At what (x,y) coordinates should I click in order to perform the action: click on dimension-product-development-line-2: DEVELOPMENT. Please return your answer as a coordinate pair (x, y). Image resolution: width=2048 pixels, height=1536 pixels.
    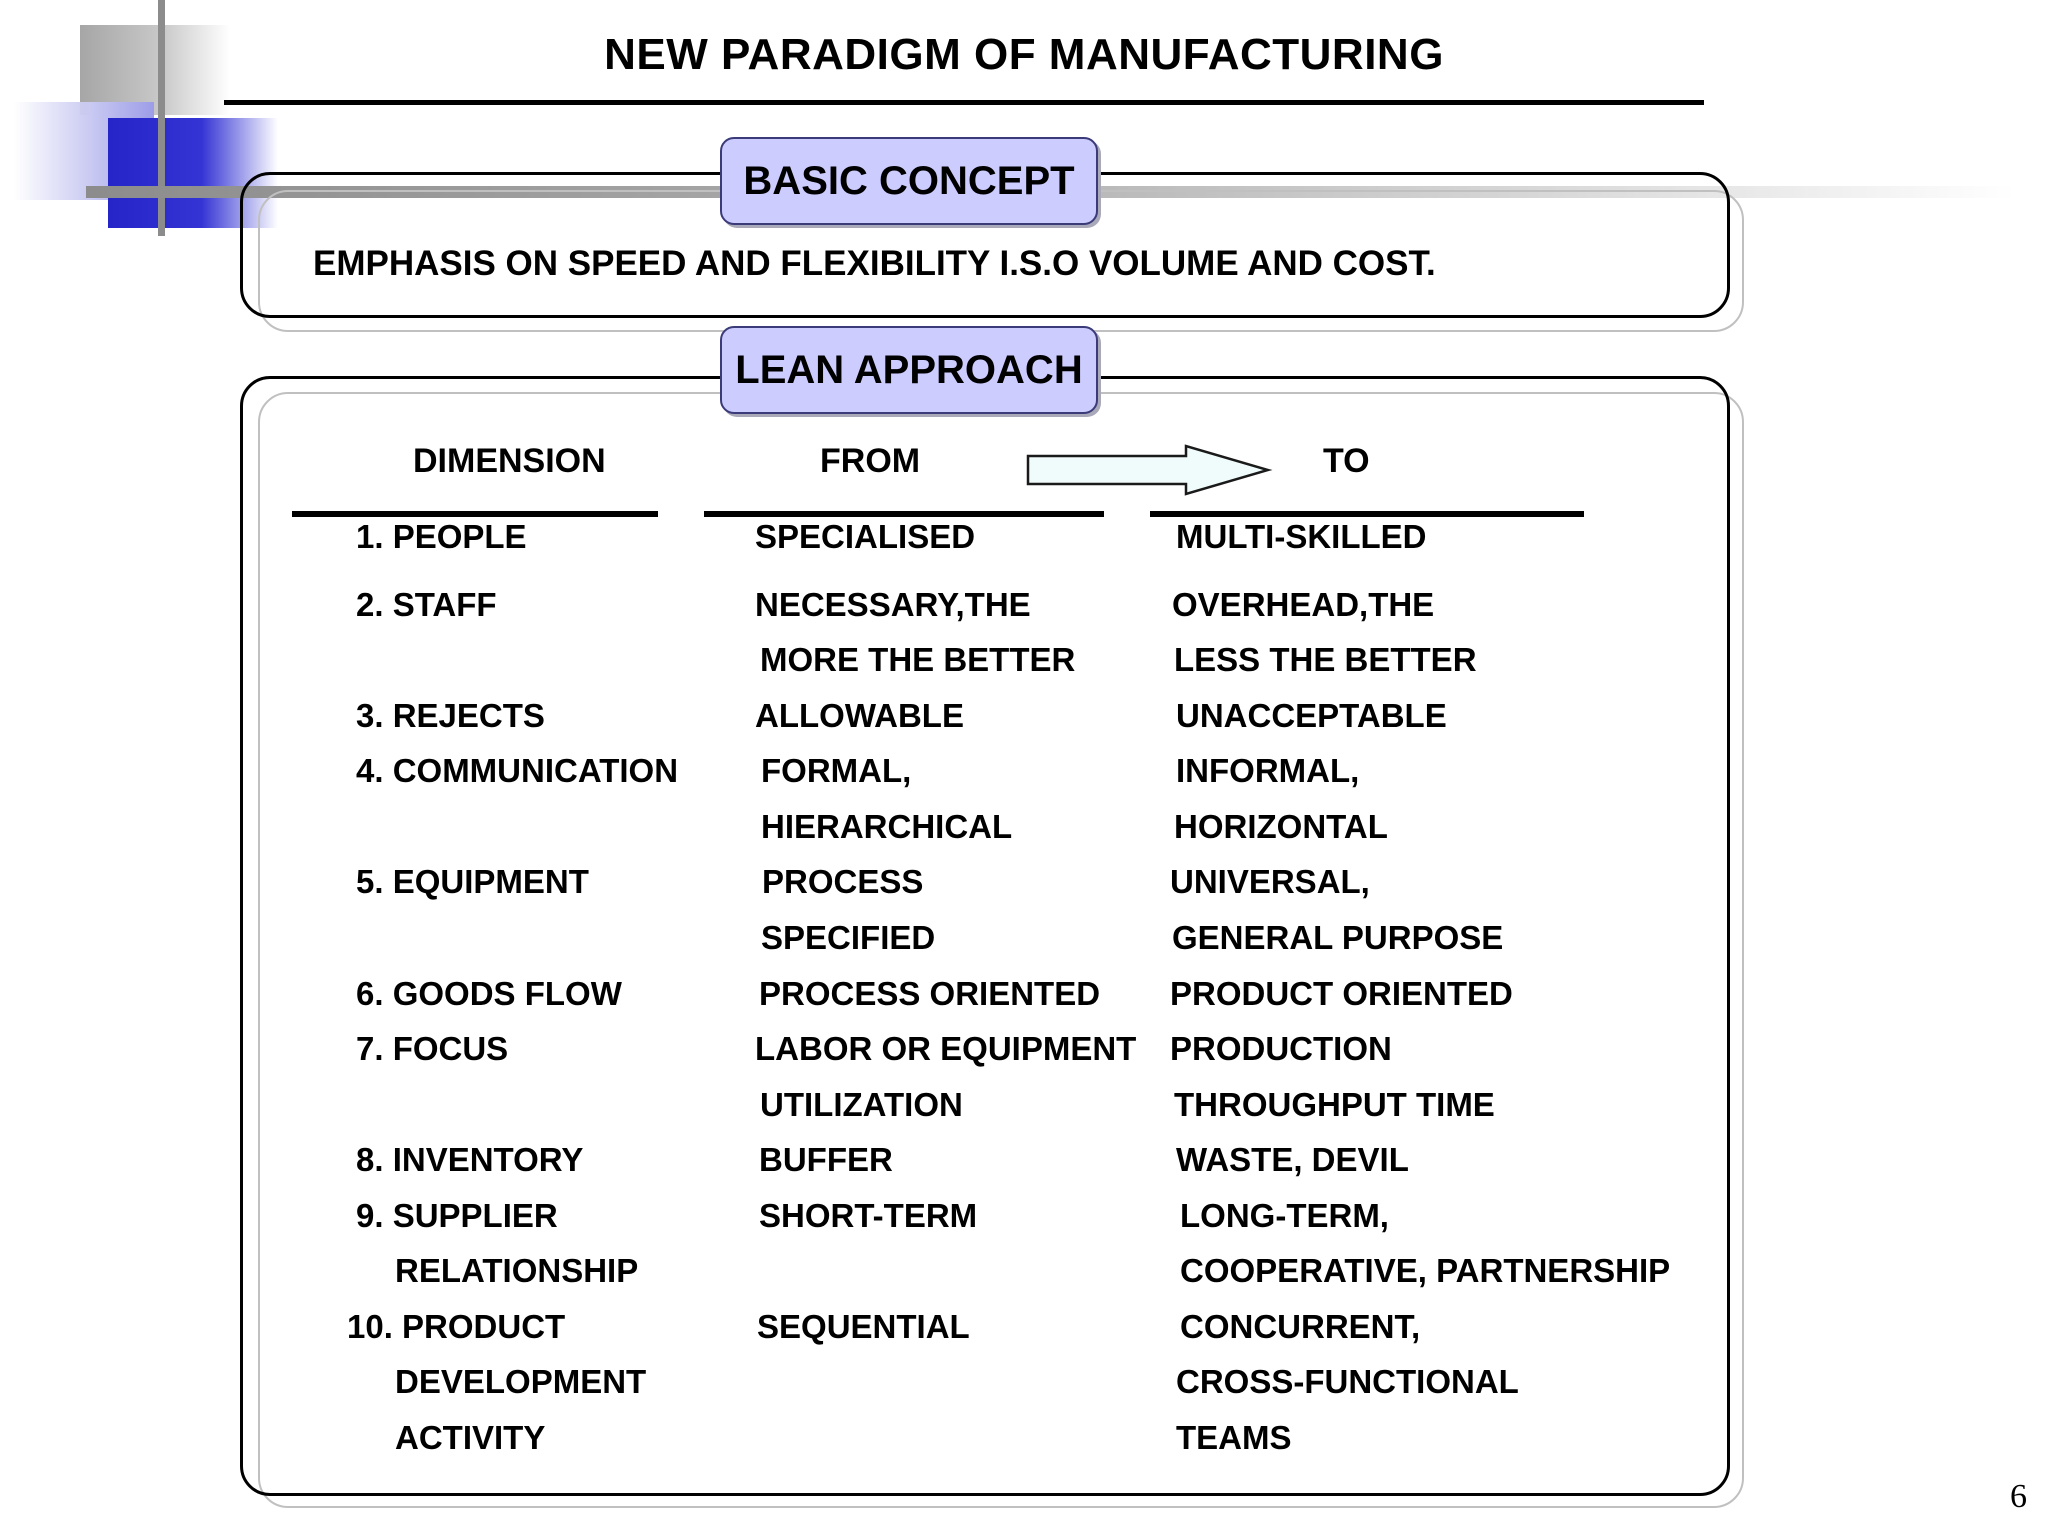
    Looking at the image, I should click on (521, 1381).